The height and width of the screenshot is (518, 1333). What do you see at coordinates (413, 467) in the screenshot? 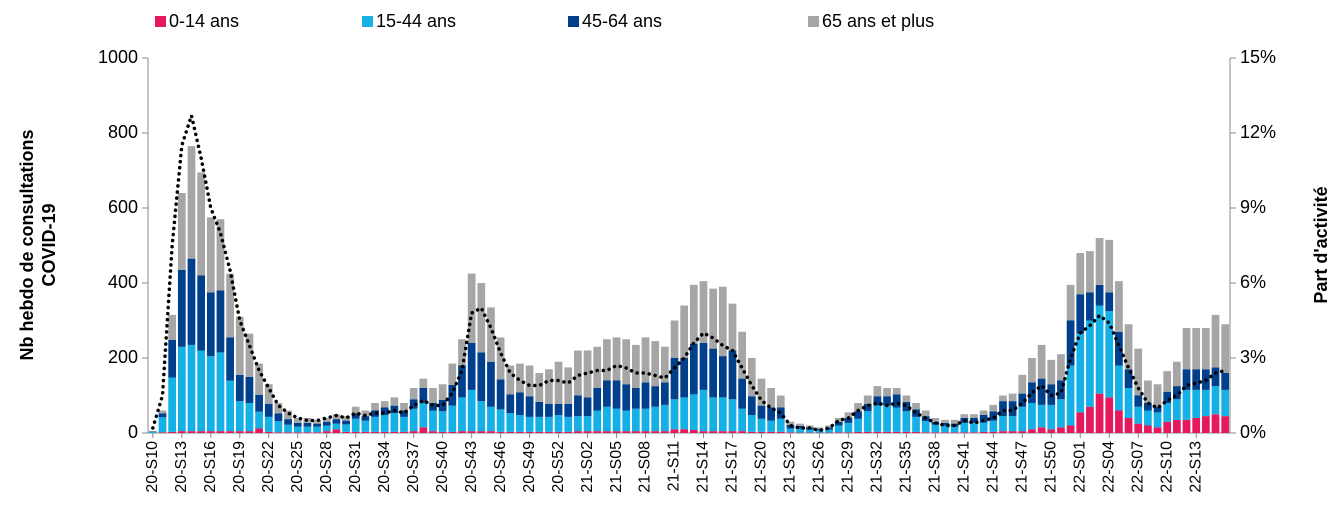
I see `x-tick-label: 20-S37` at bounding box center [413, 467].